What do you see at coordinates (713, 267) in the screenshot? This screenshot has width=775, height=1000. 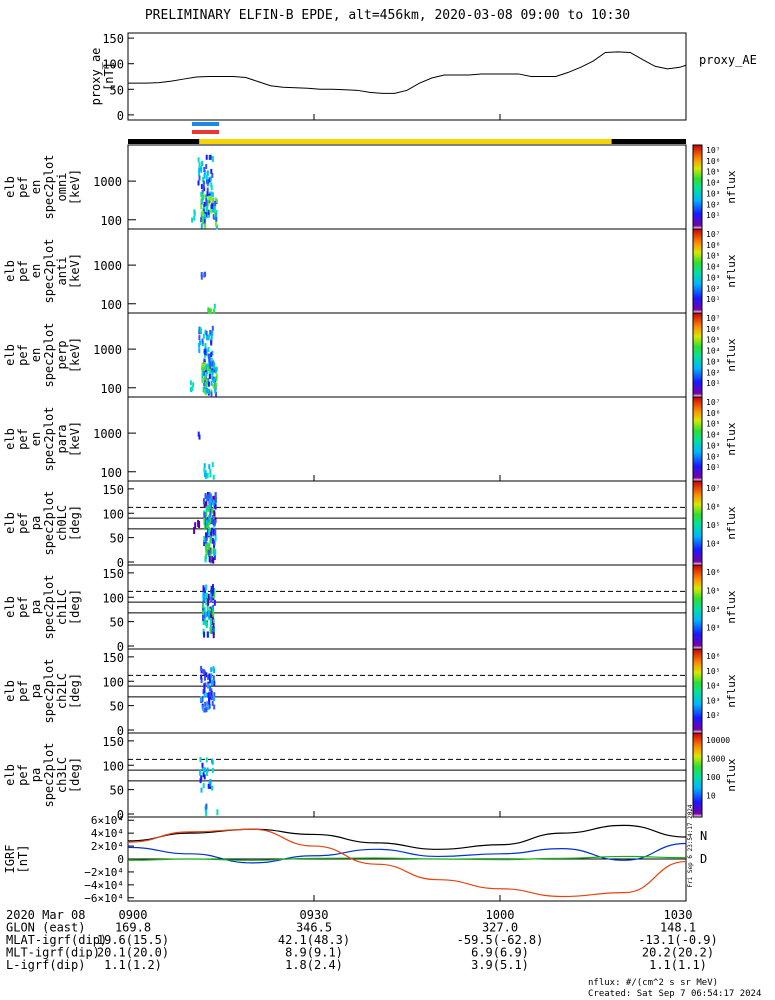 I see `colorbar-tick-label: 10⁴` at bounding box center [713, 267].